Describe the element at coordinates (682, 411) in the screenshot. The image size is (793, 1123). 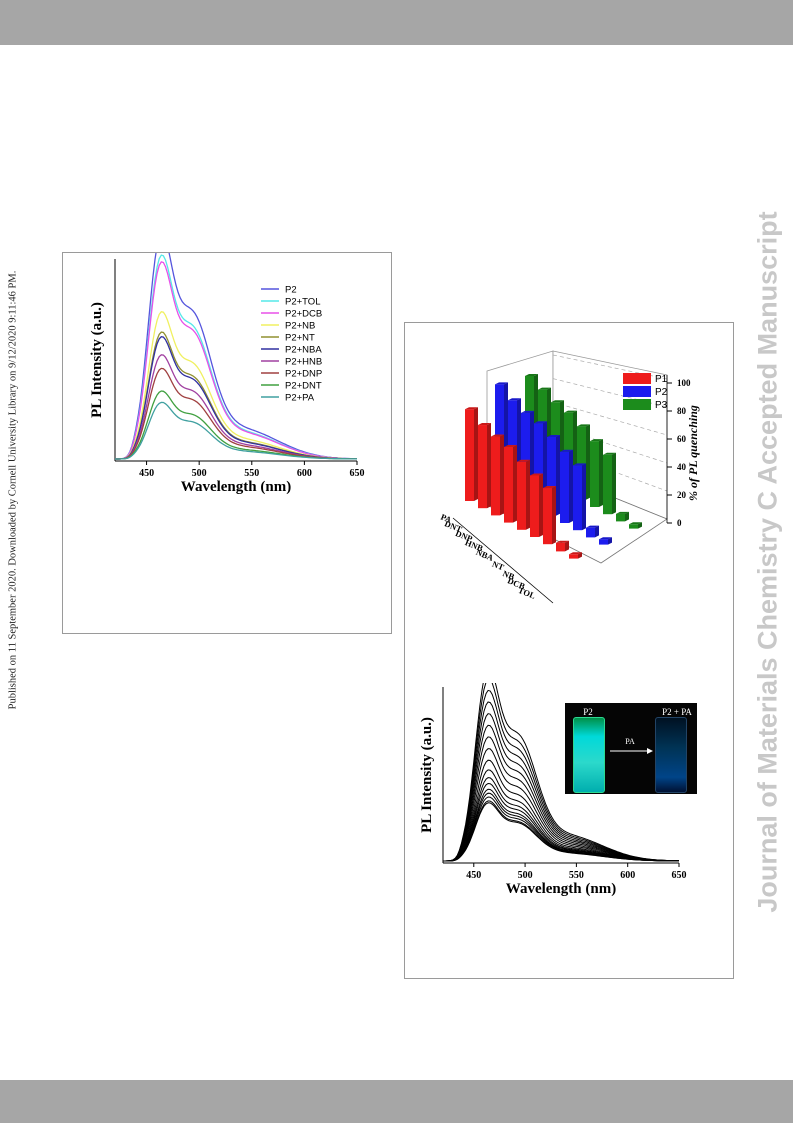
I see `z-tick-label: 80` at that location.